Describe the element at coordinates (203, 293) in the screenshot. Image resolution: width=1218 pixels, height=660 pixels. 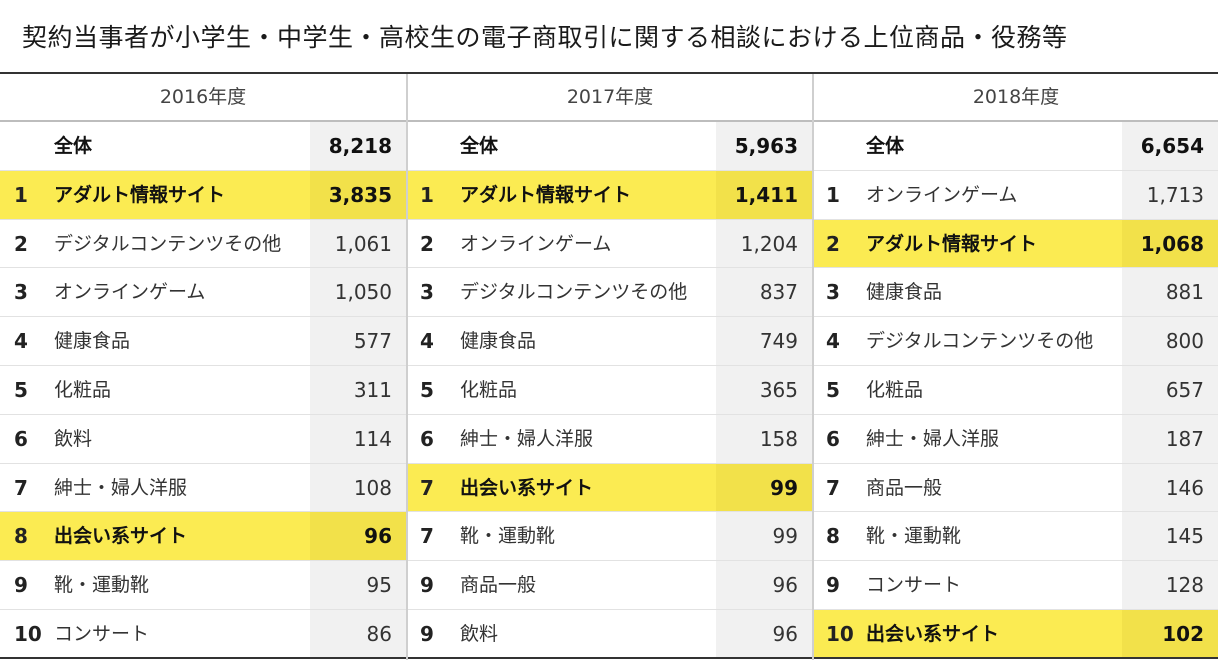
I see `table-row: 3 オンラインゲーム 1,050` at that location.